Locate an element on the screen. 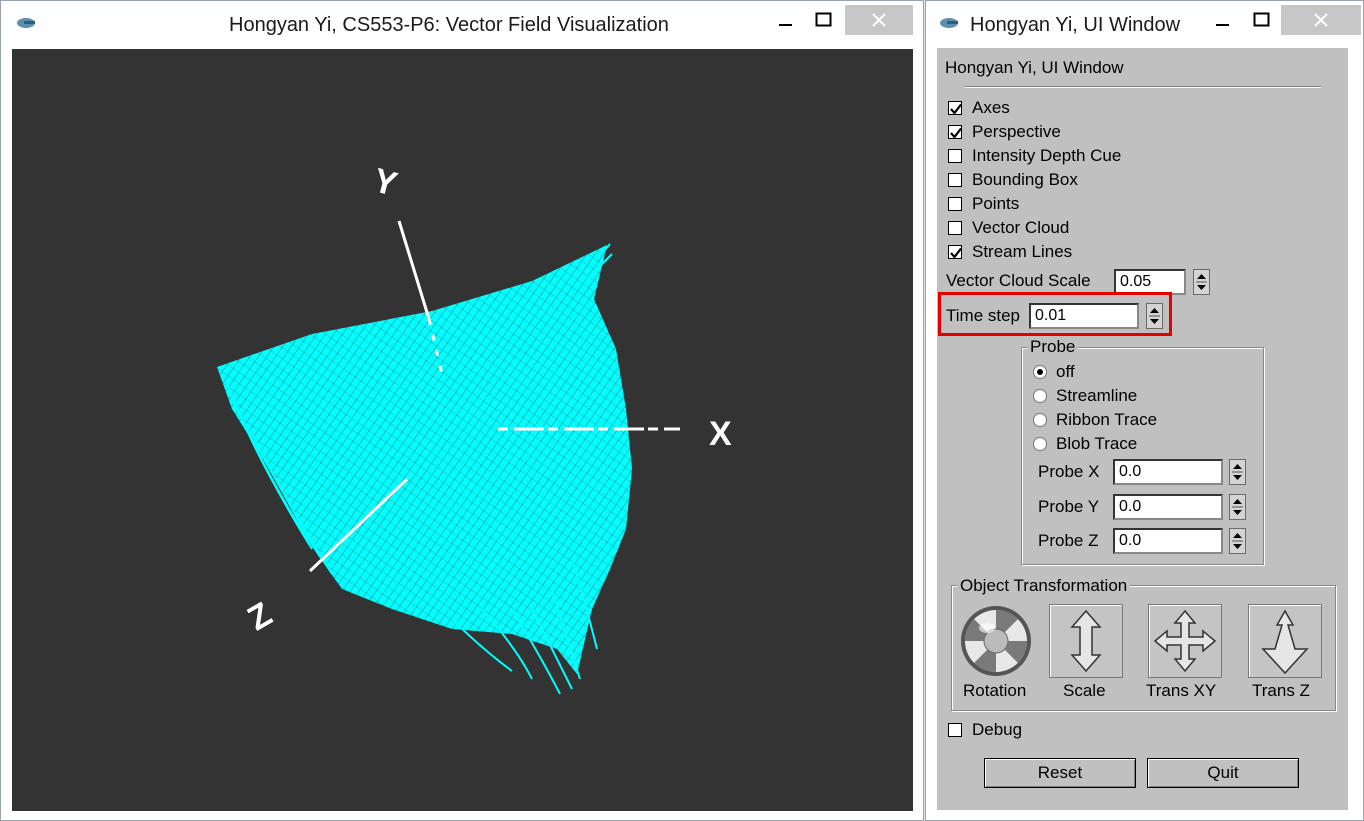  radio-label: Streamline is located at coordinates (1097, 395).